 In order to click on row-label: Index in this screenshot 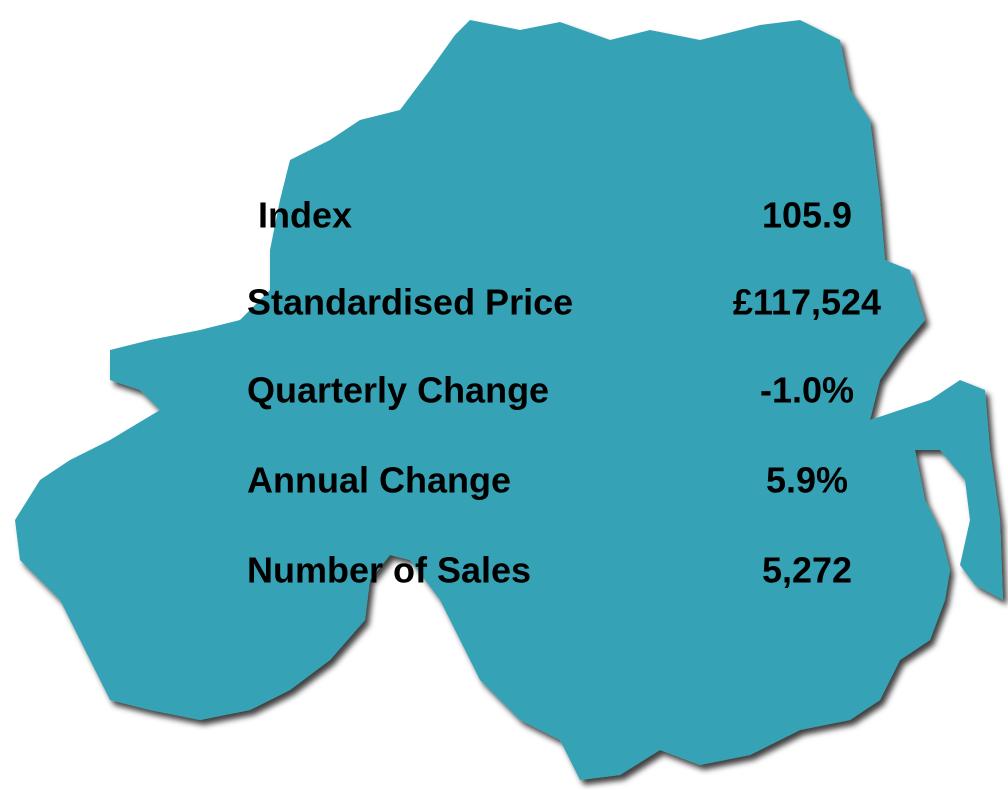, I will do `click(305, 215)`.